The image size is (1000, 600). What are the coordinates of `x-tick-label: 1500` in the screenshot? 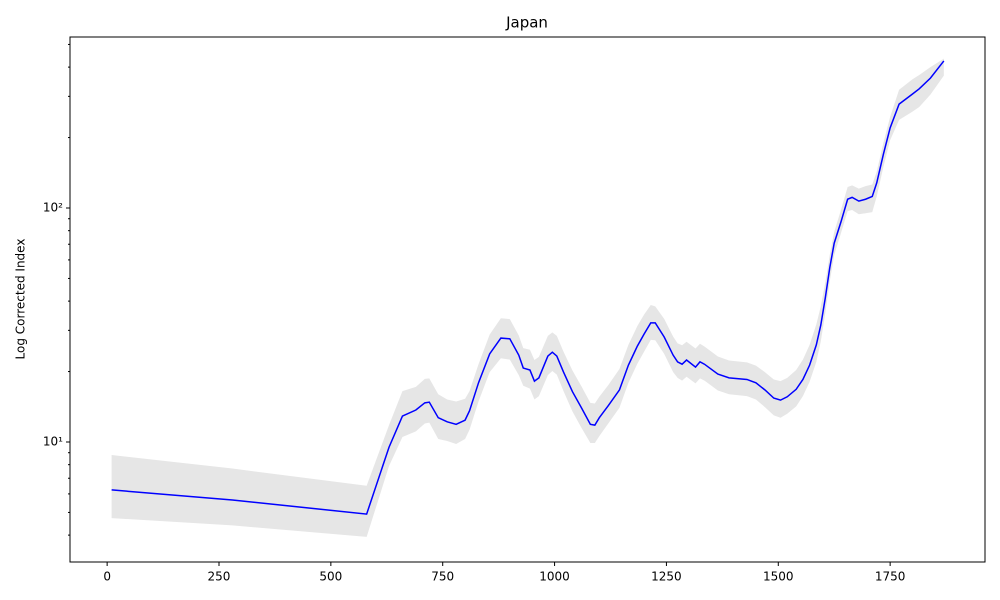 It's located at (778, 577).